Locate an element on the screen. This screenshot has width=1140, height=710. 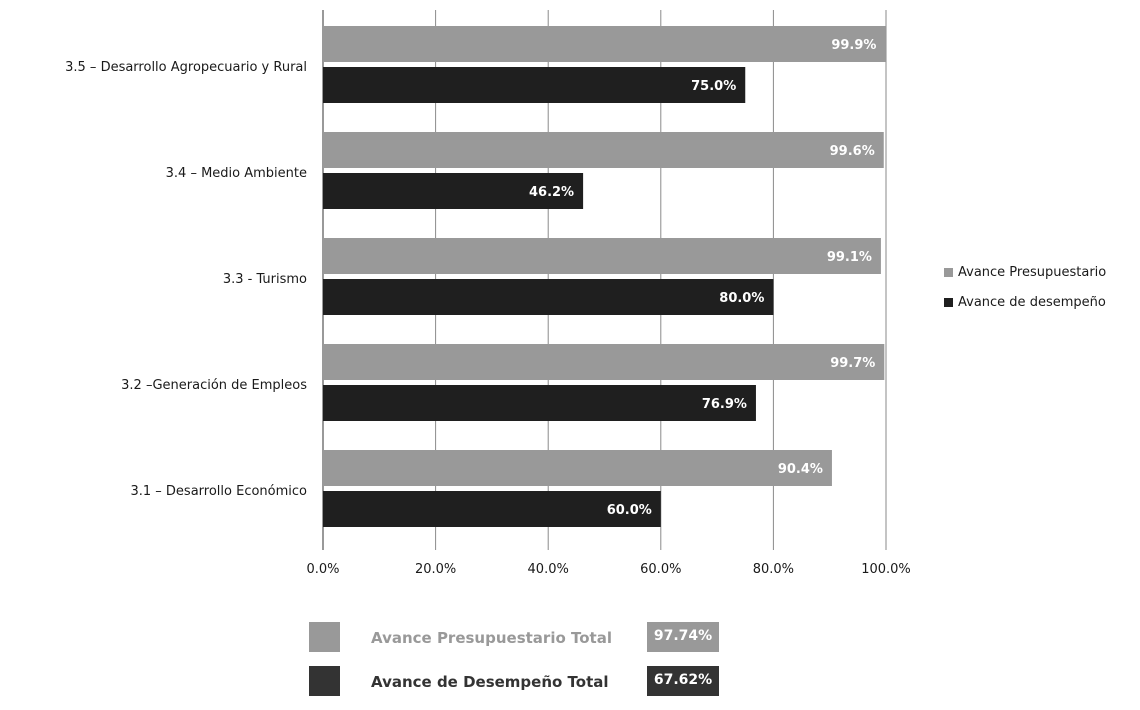
value-label-presupuestario-2: 99.1% is located at coordinates (849, 257).